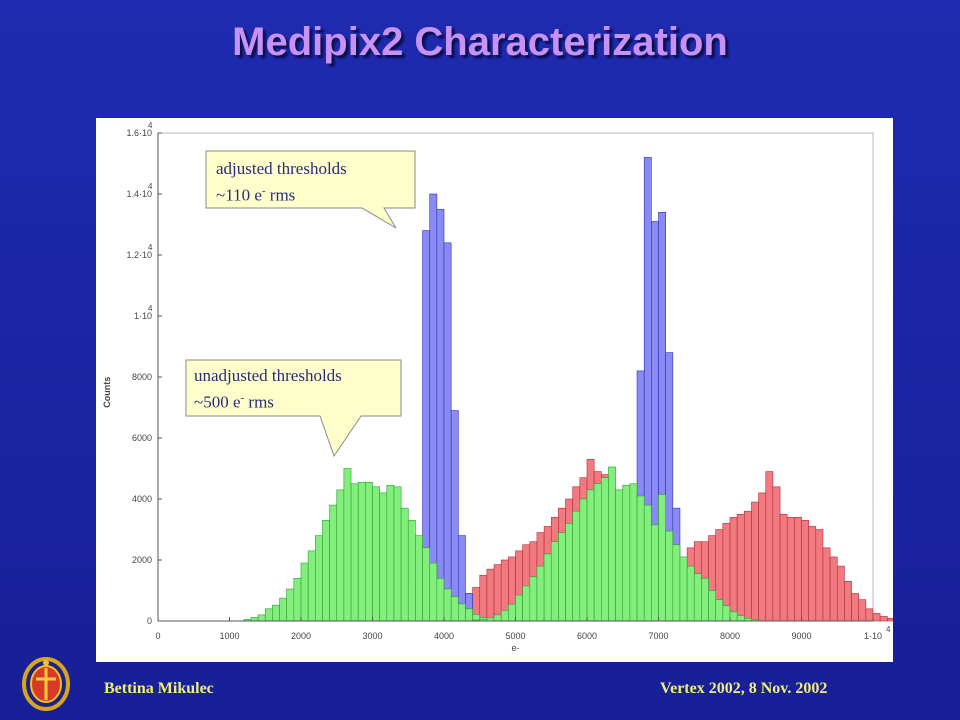 The image size is (960, 720). What do you see at coordinates (256, 195) in the screenshot?
I see `adjusted-callout-line2: ~110 e- rms` at bounding box center [256, 195].